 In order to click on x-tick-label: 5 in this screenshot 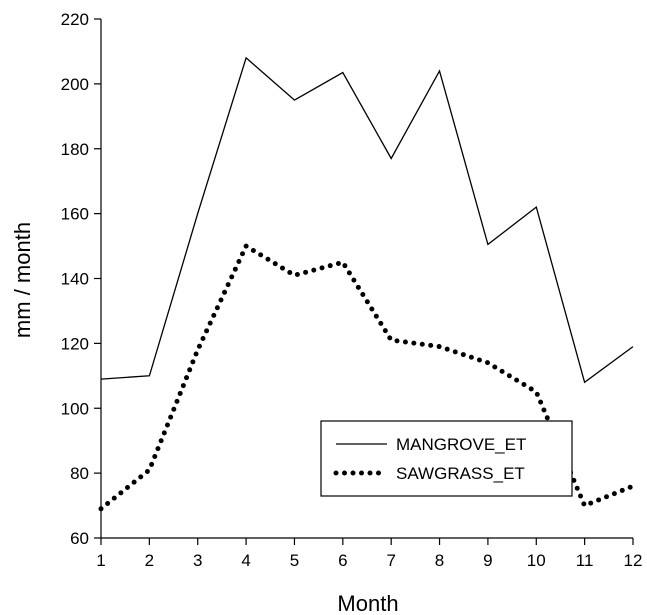, I will do `click(294, 560)`.